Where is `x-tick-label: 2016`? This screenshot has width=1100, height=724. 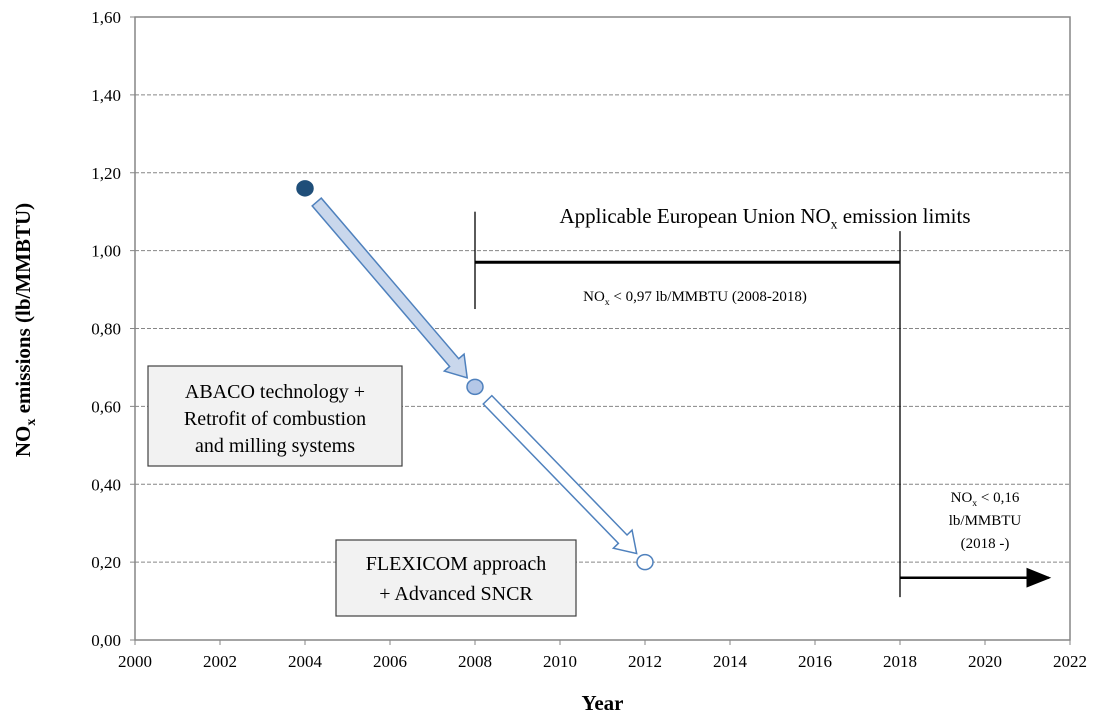 x-tick-label: 2016 is located at coordinates (815, 661).